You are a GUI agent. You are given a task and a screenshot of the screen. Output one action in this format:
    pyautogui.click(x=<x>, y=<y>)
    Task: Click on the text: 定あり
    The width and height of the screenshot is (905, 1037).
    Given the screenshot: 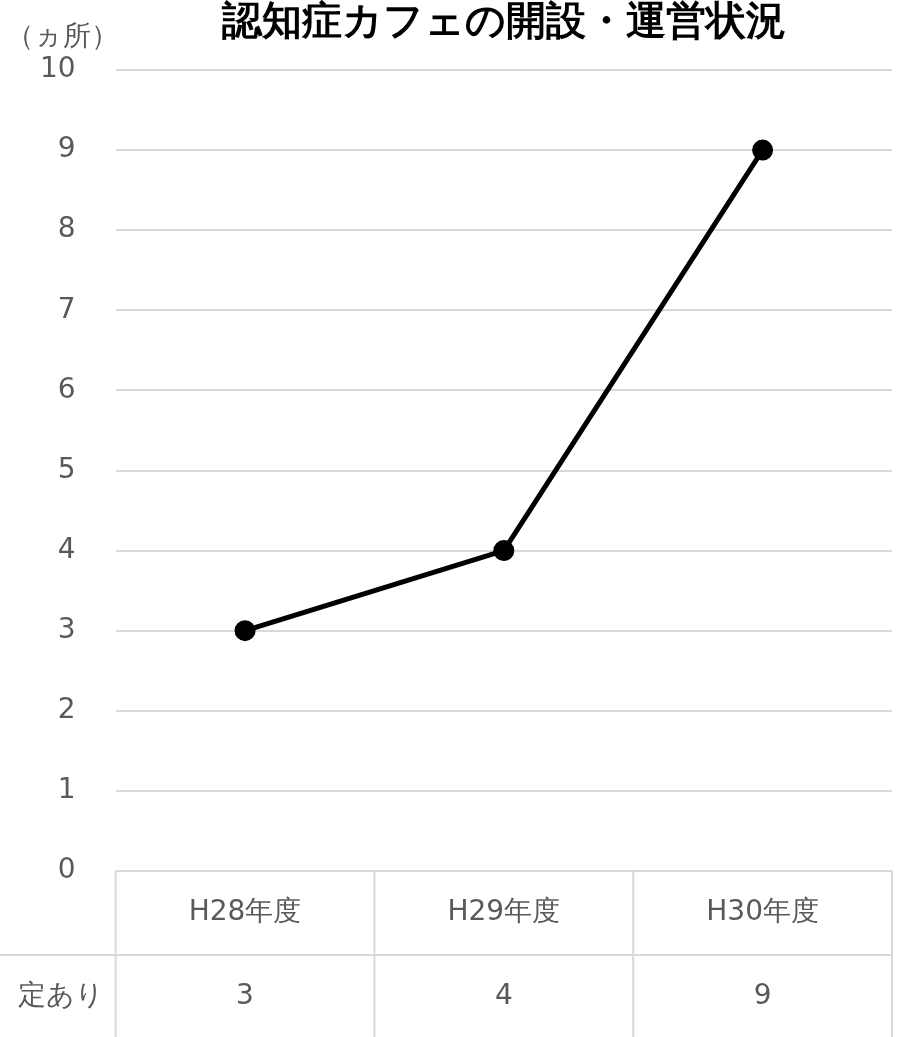 What is the action you would take?
    pyautogui.click(x=60, y=995)
    